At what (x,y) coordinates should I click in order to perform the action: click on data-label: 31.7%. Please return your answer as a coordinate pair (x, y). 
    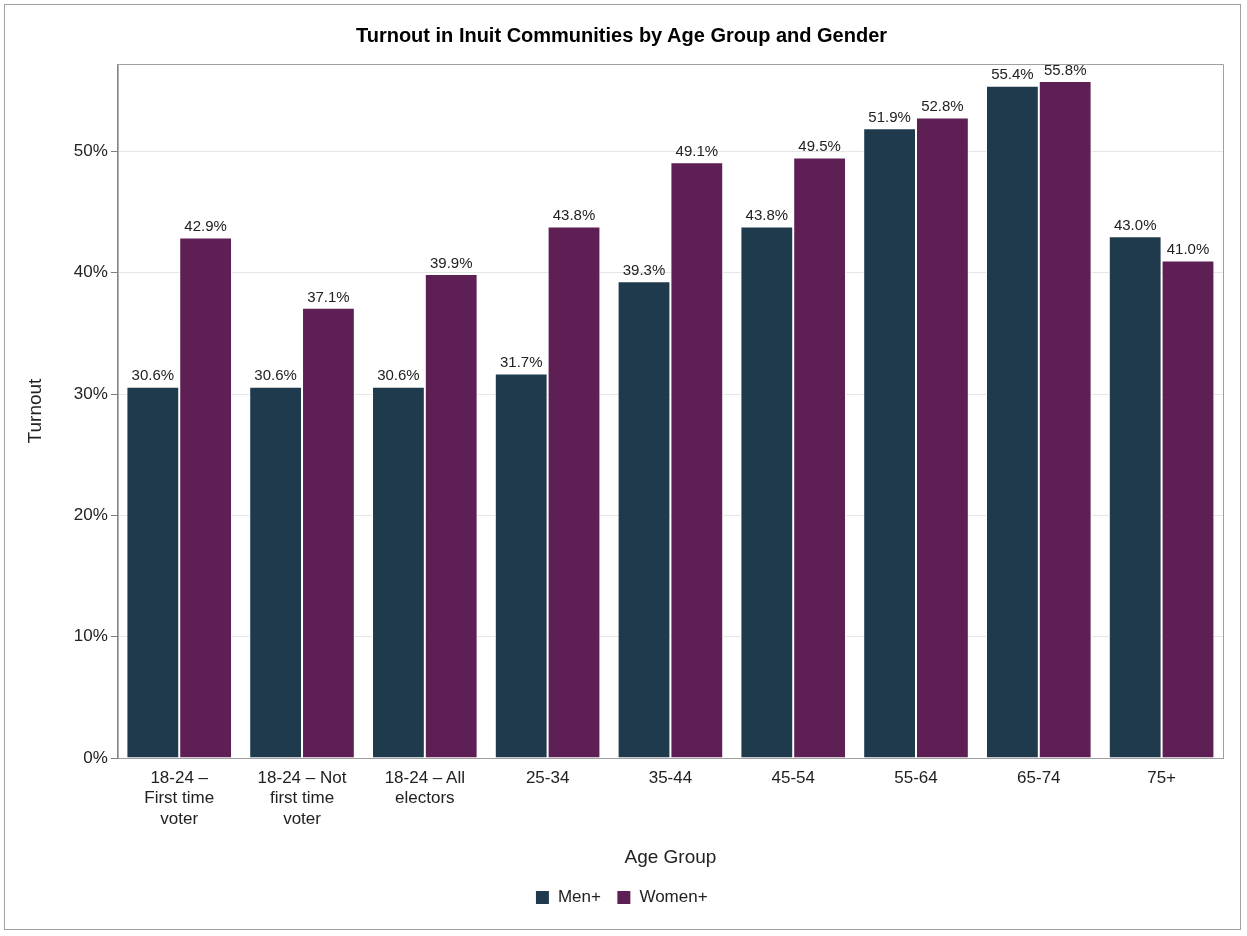
    Looking at the image, I should click on (521, 362).